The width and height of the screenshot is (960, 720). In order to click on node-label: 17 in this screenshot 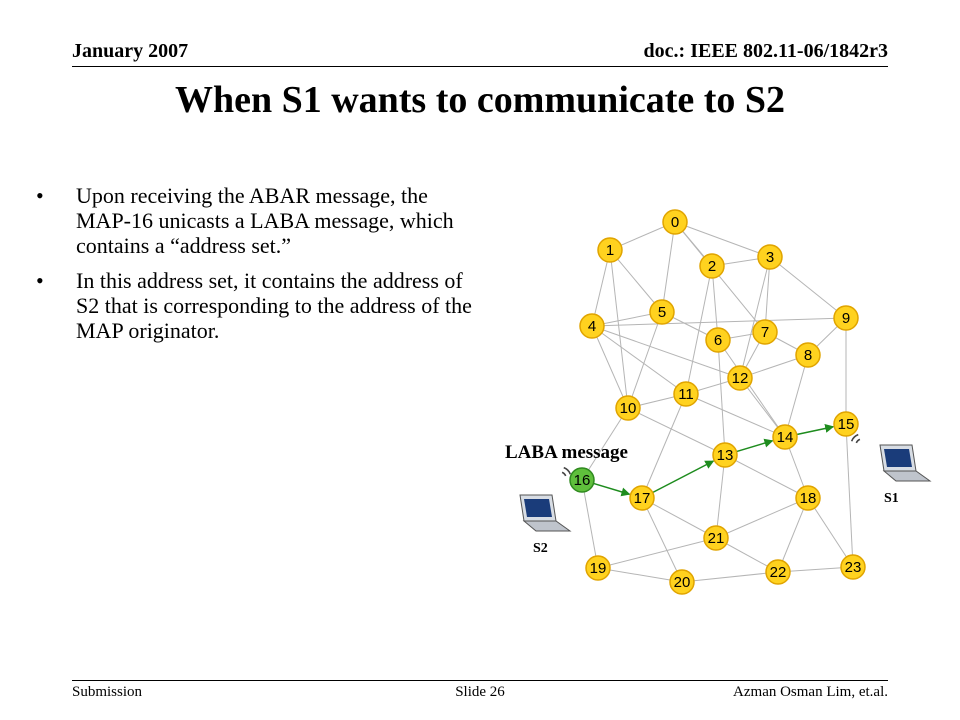, I will do `click(642, 498)`.